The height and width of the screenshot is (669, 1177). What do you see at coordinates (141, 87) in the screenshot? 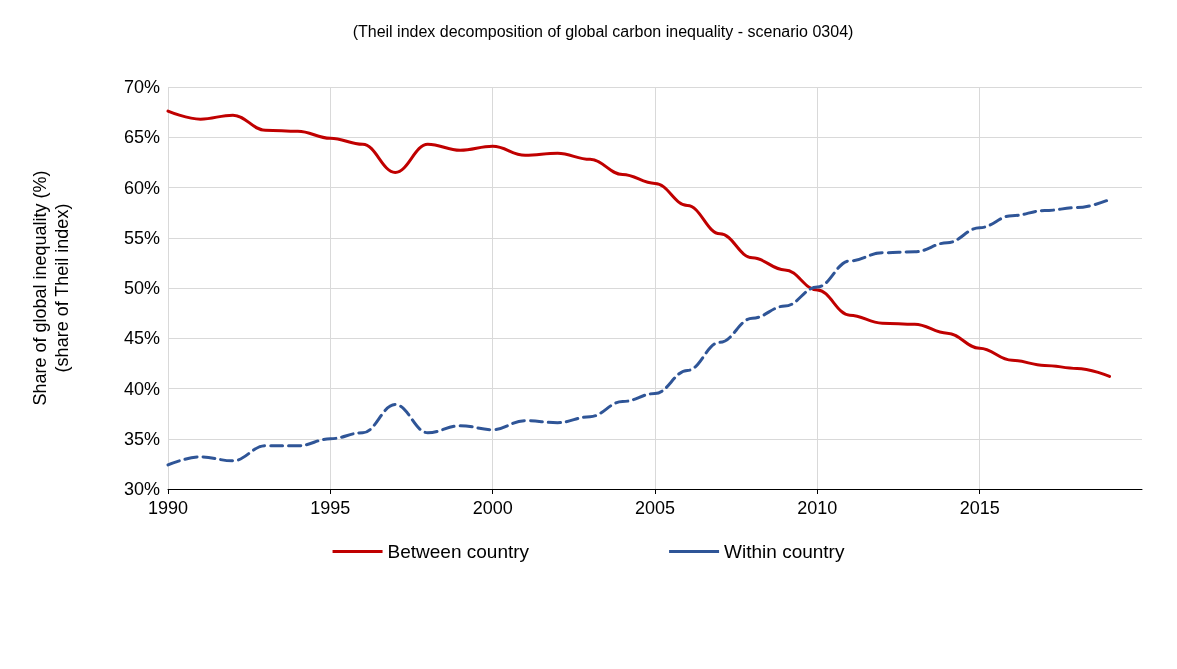
I see `y-tick-label: 70%` at bounding box center [141, 87].